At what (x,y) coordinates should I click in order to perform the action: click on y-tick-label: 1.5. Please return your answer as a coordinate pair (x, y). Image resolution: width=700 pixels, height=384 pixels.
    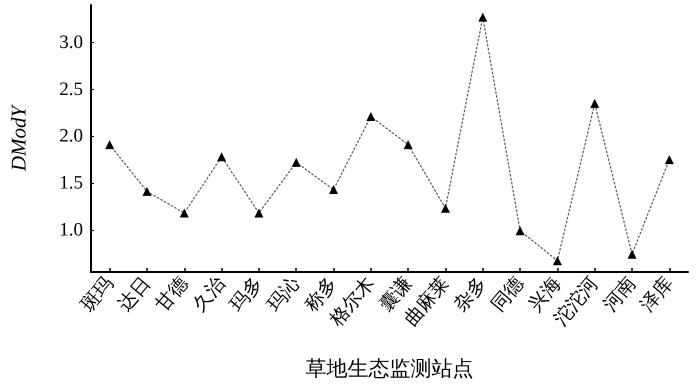
    Looking at the image, I should click on (71, 183).